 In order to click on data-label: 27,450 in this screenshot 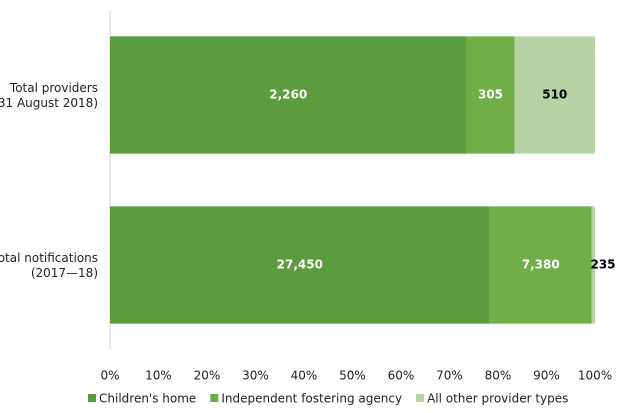, I will do `click(300, 265)`.